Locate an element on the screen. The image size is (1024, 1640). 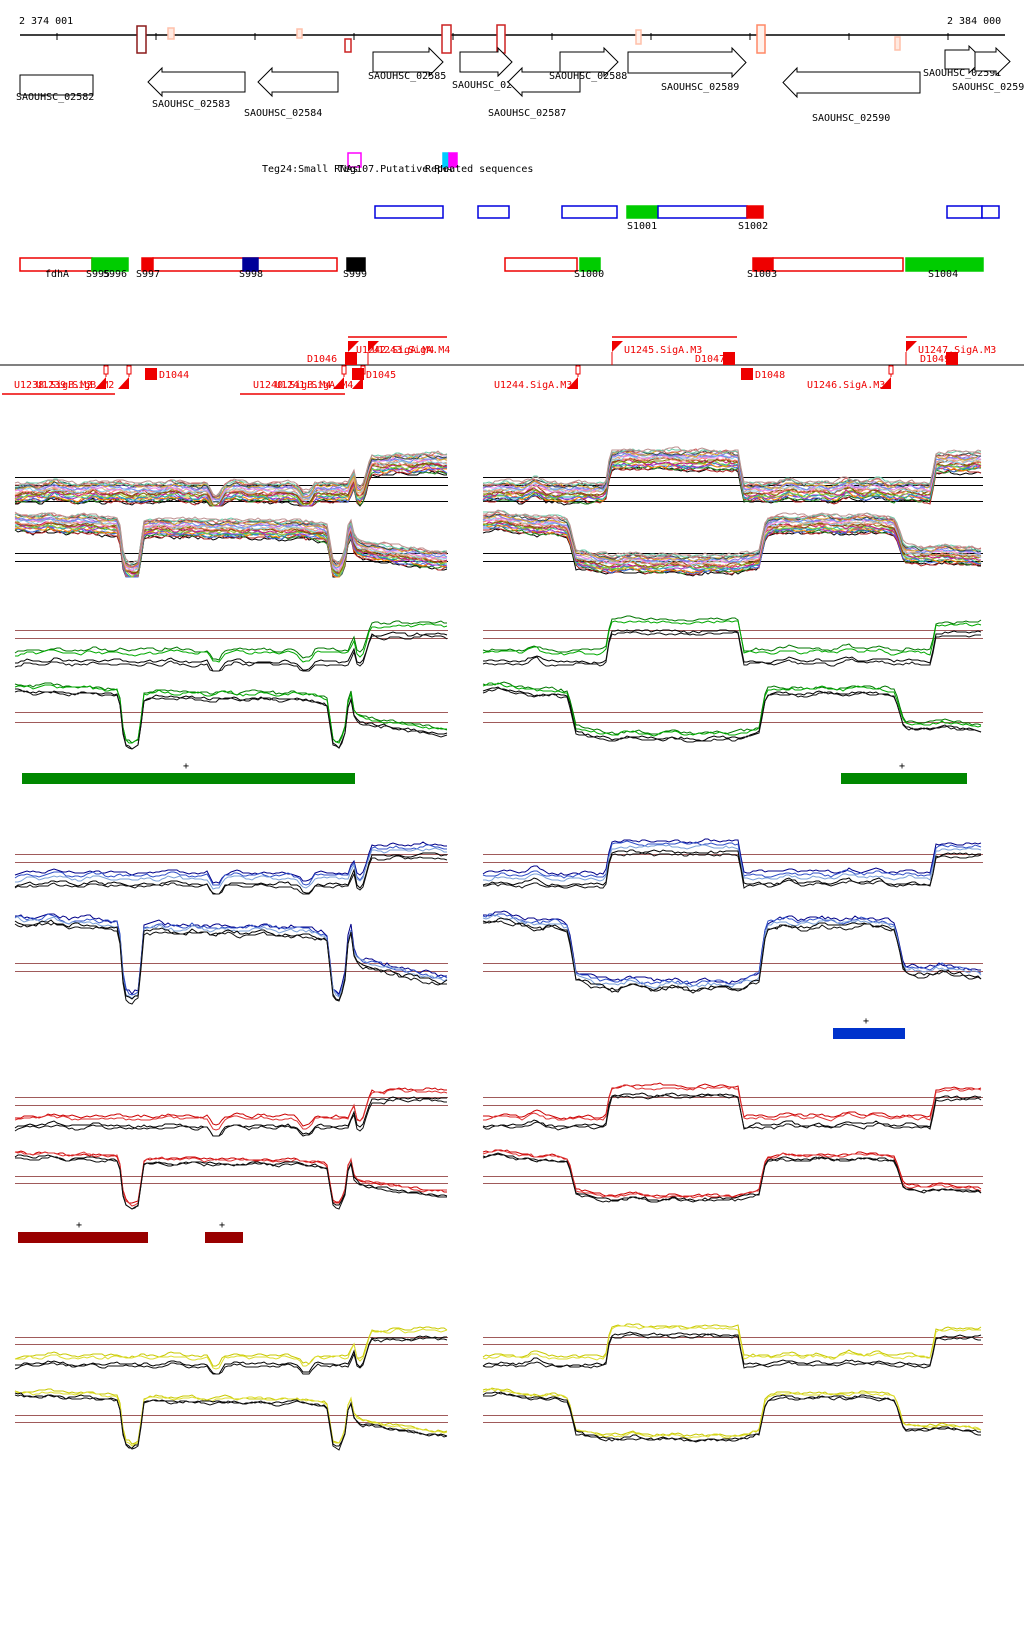
expression-panel-all-conditions-left-bot is located at coordinates (231, 544).